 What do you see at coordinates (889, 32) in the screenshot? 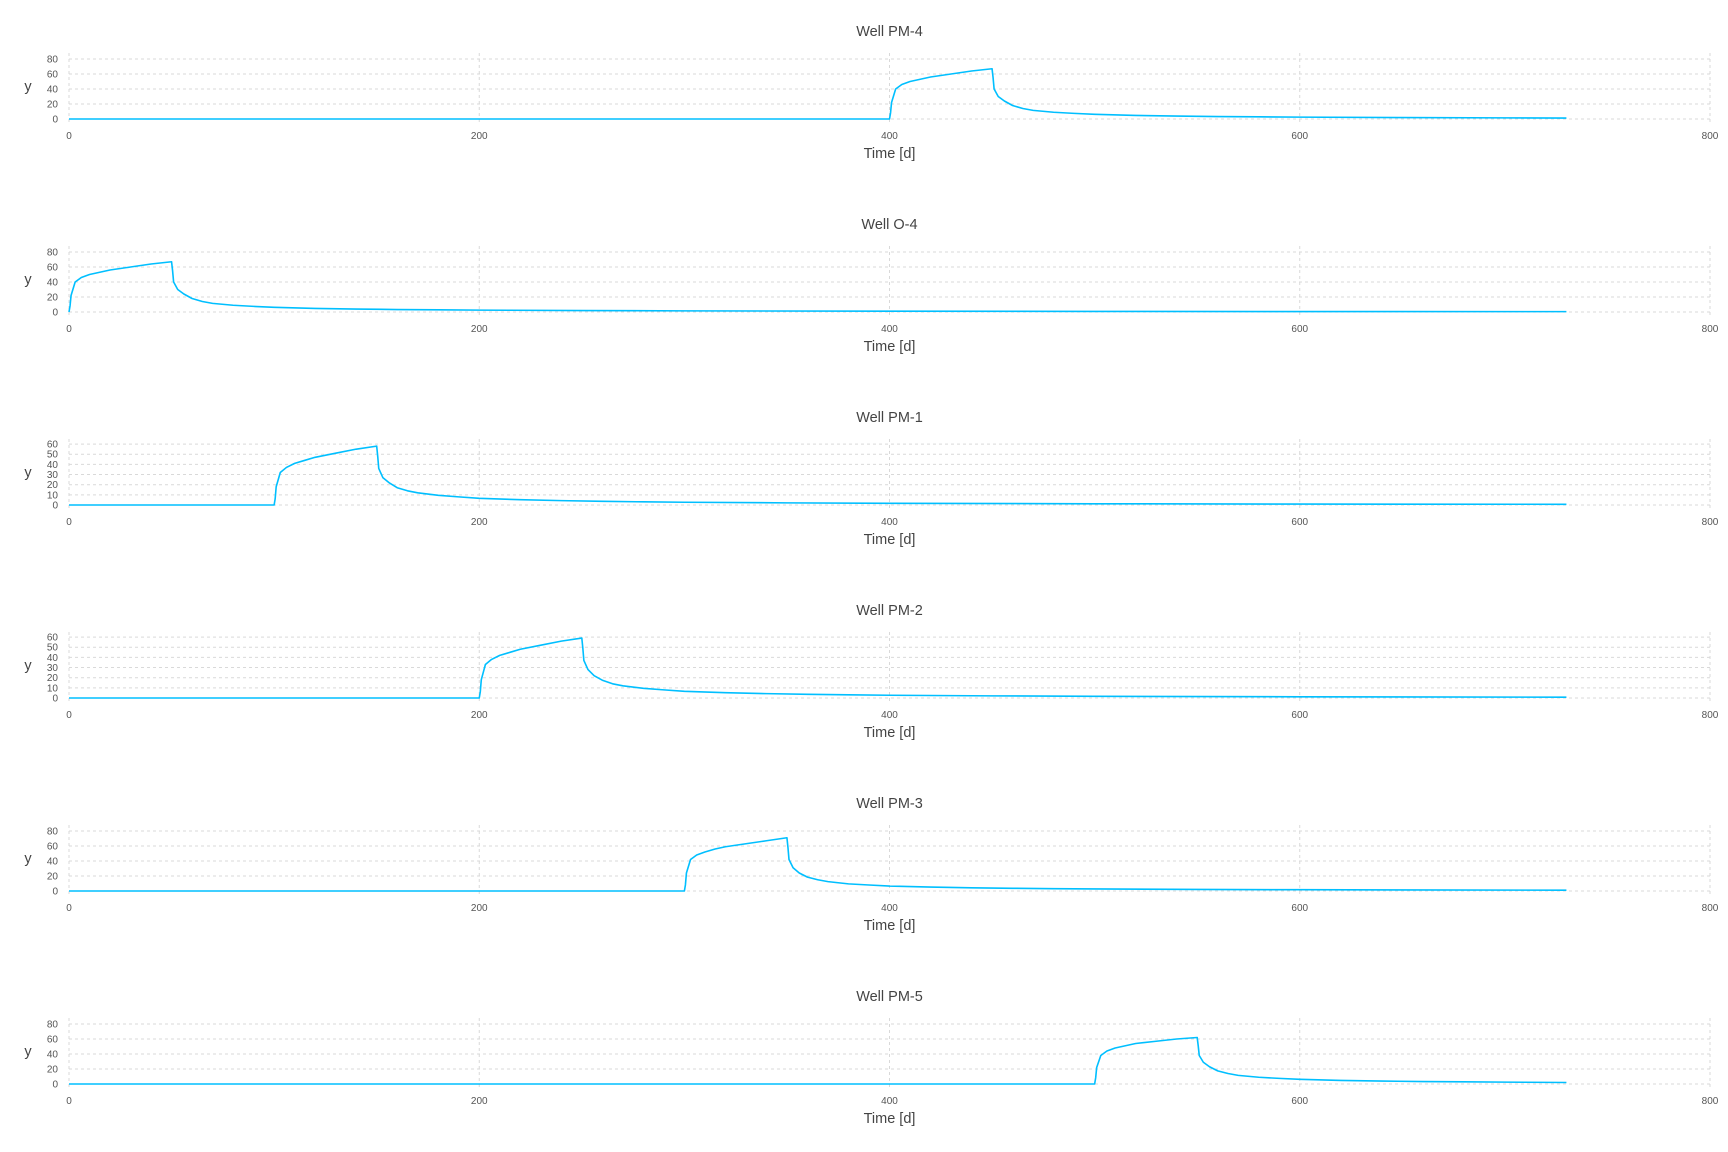
I see `chart-title: Well PM-4` at bounding box center [889, 32].